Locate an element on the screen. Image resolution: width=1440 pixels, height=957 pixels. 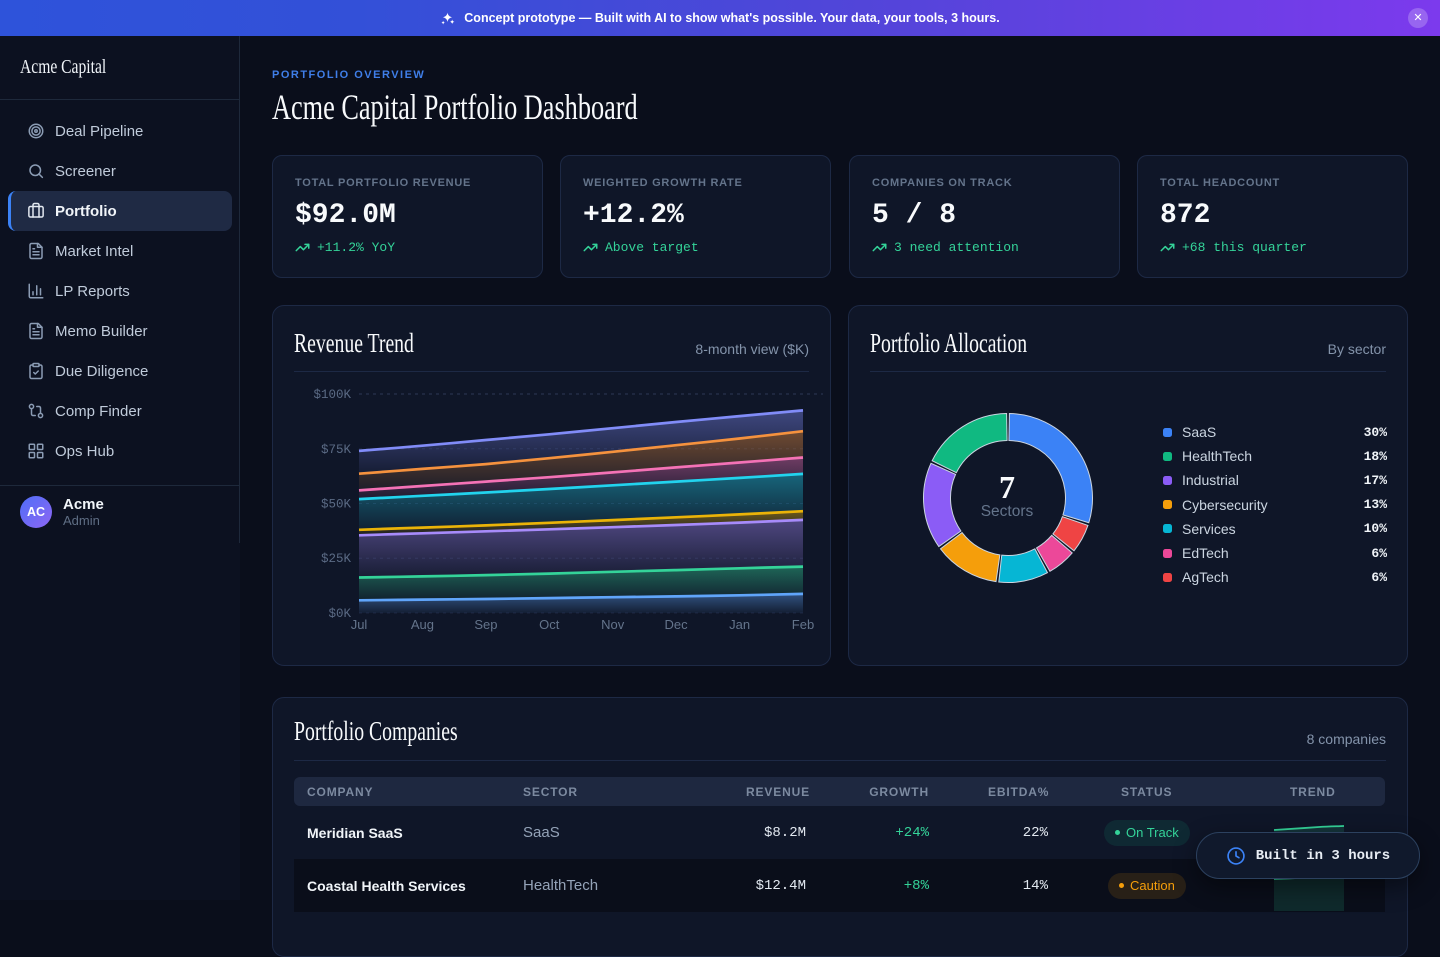
svg-text: Aug is located at coordinates (422, 624).